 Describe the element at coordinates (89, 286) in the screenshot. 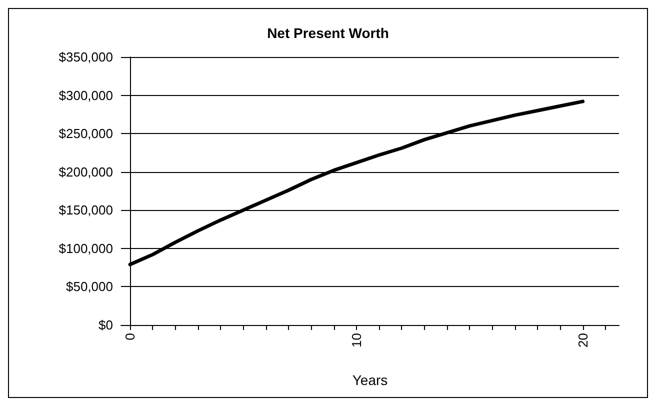

I see `y-tick-label: $50,000` at that location.